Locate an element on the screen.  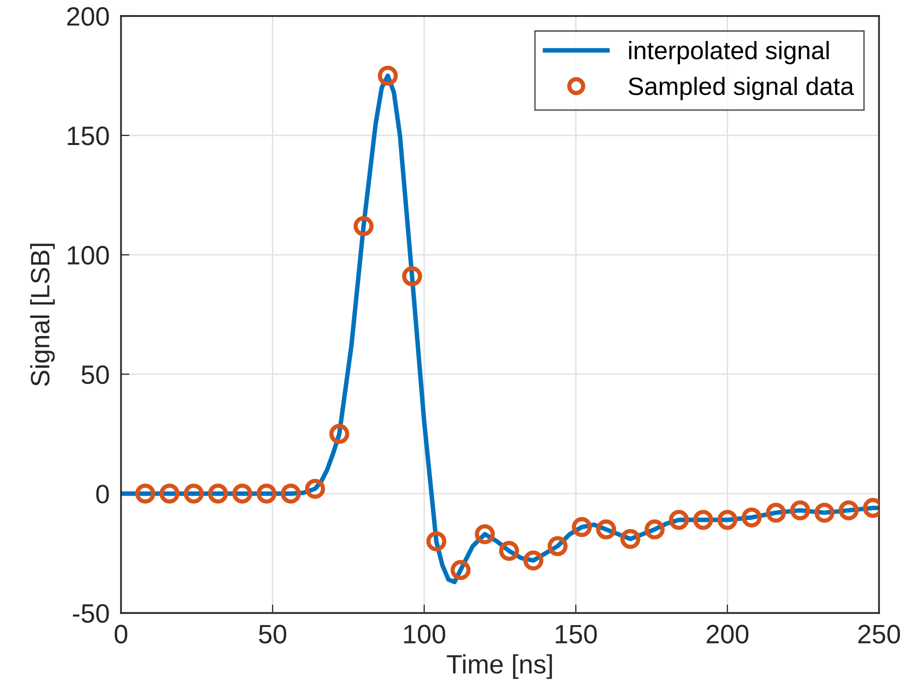
legend-label: interpolated signal is located at coordinates (729, 52).